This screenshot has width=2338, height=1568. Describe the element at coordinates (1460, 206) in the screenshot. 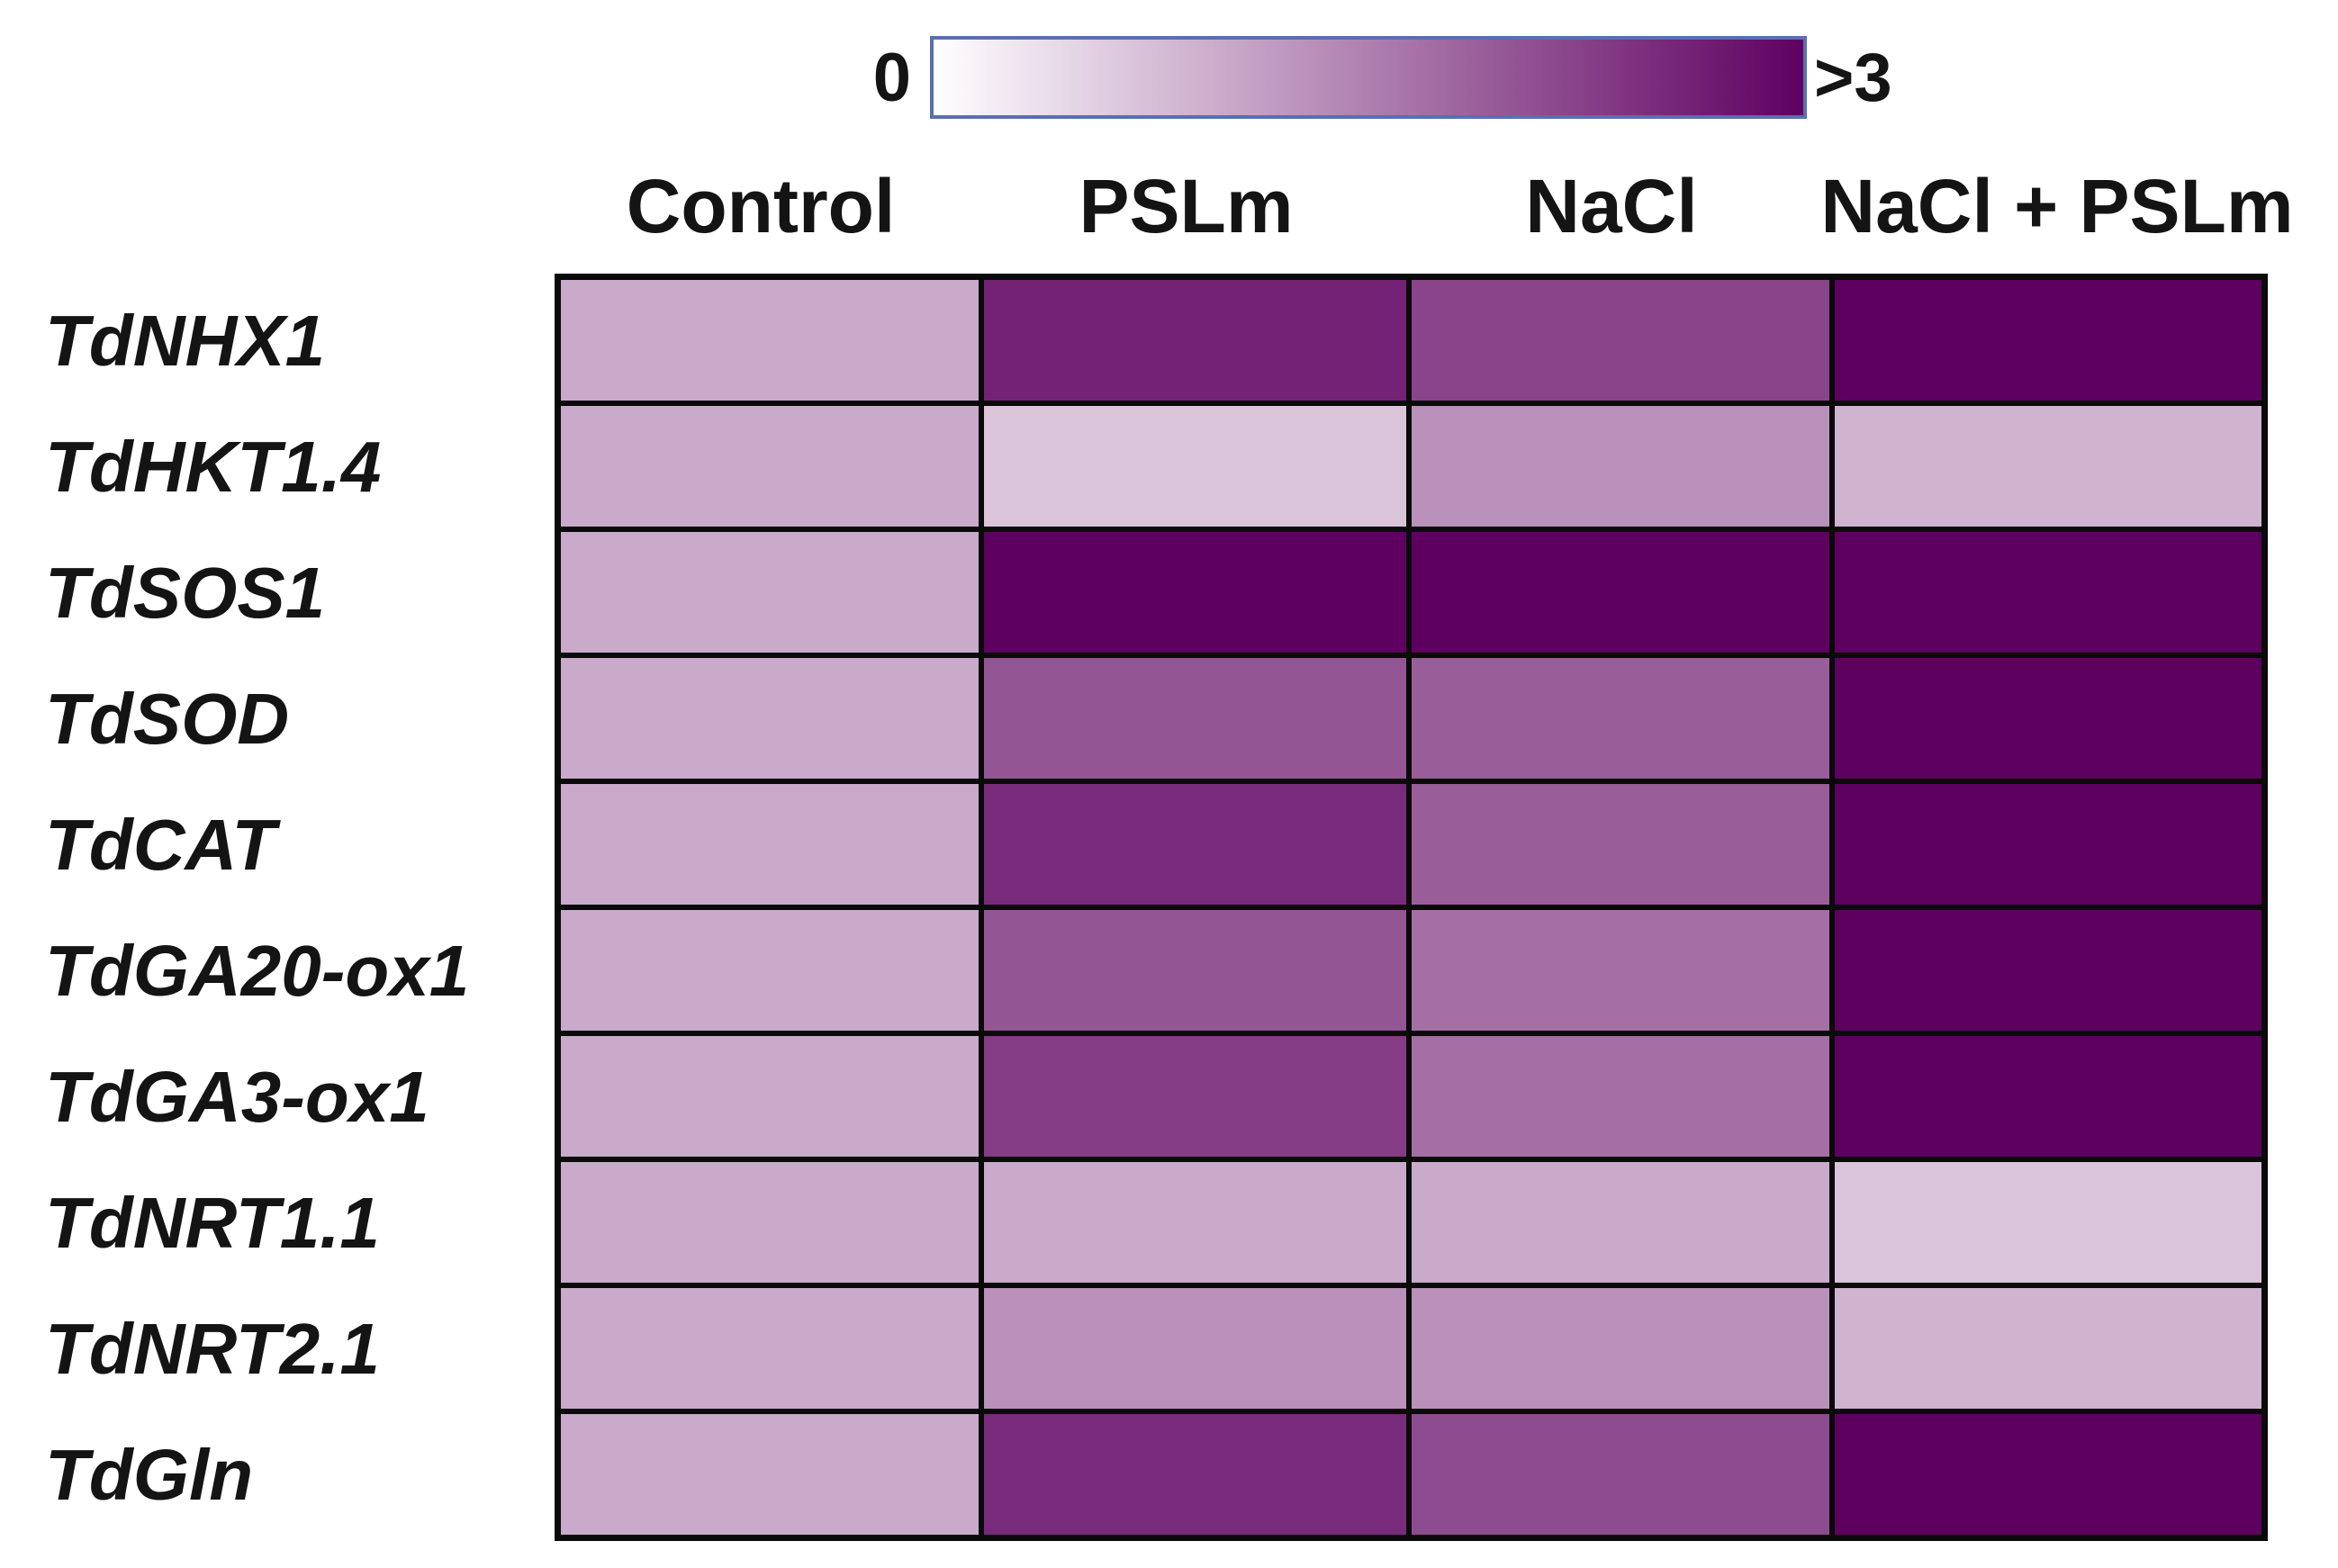

I see `column-labels: Control PSLm NaCl NaCl + PSLm` at that location.